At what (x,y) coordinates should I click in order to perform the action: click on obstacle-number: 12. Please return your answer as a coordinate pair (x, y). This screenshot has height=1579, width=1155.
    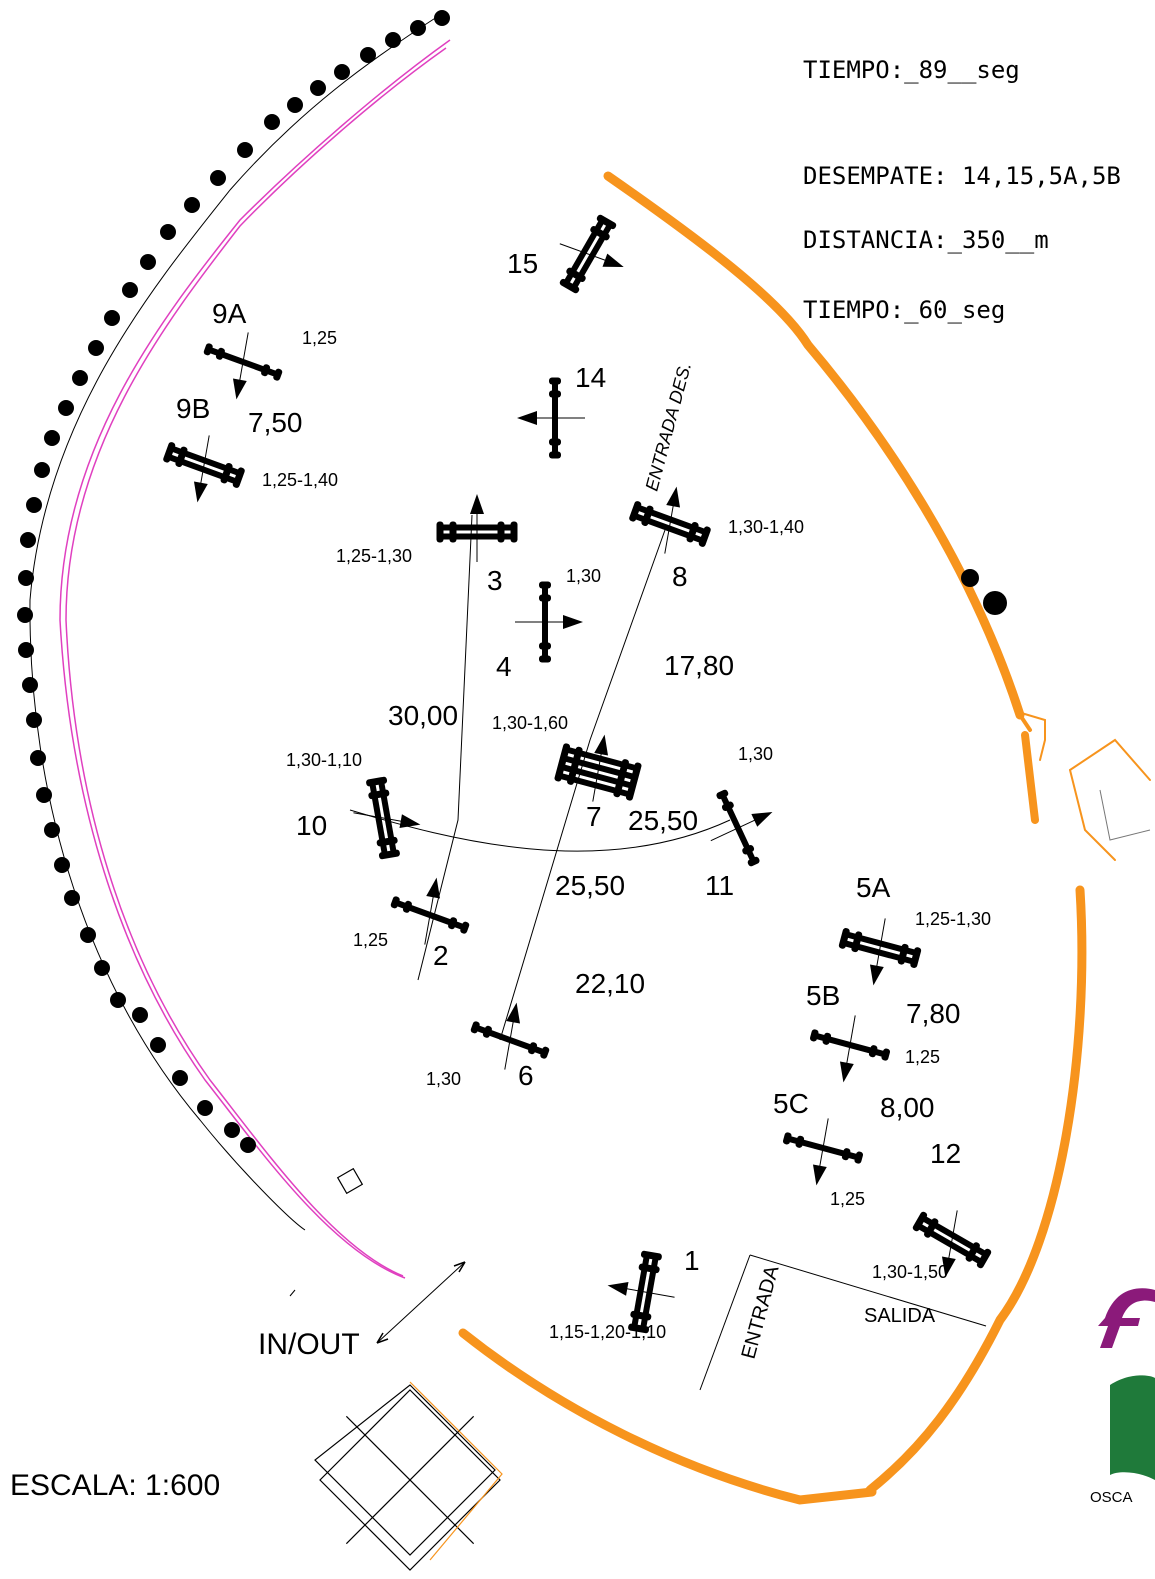
    Looking at the image, I should click on (945, 1153).